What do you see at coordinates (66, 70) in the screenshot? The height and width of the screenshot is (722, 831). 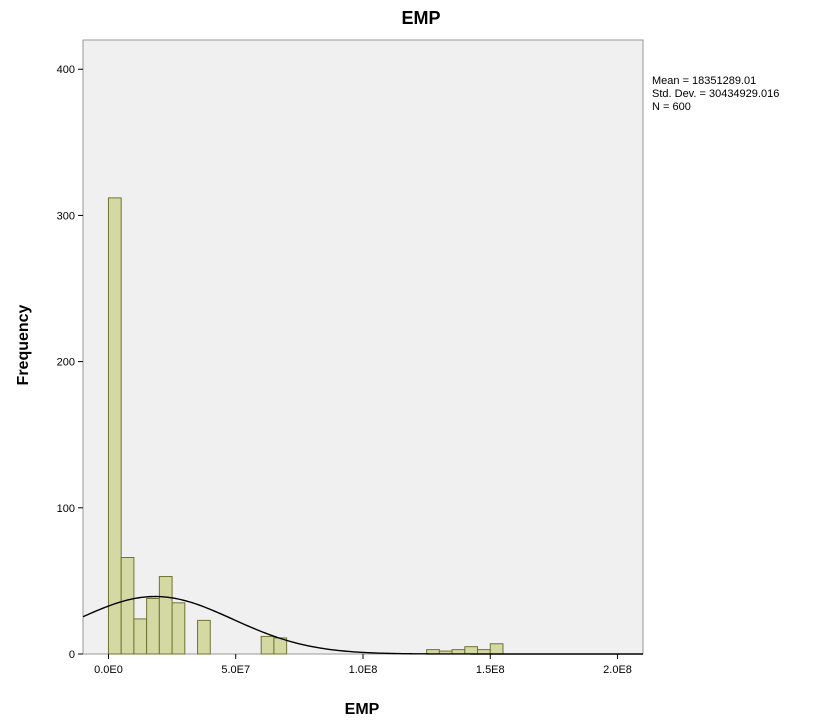 I see `y-tick-label: 400` at bounding box center [66, 70].